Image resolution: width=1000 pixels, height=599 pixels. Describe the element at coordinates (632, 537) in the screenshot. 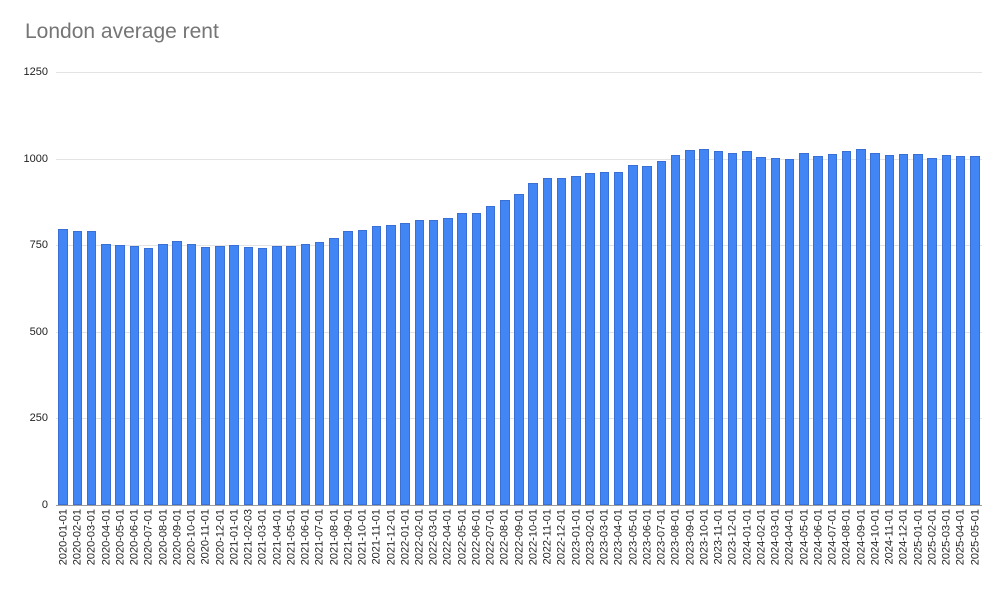

I see `x-tick-text: 2023-05-01` at that location.